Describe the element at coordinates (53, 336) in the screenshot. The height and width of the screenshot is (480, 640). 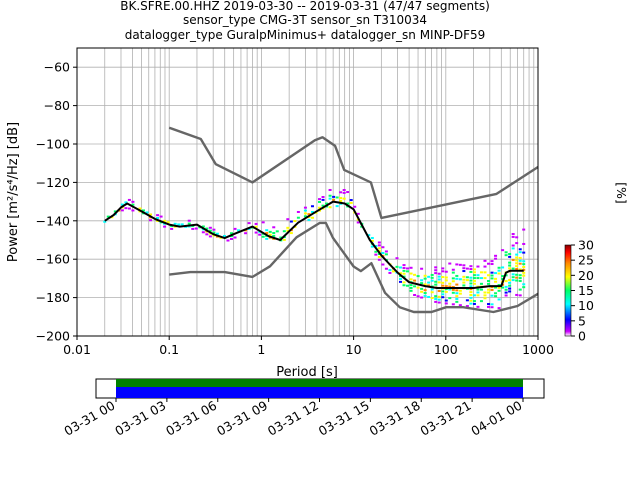
I see `y-tick-label: −200` at that location.